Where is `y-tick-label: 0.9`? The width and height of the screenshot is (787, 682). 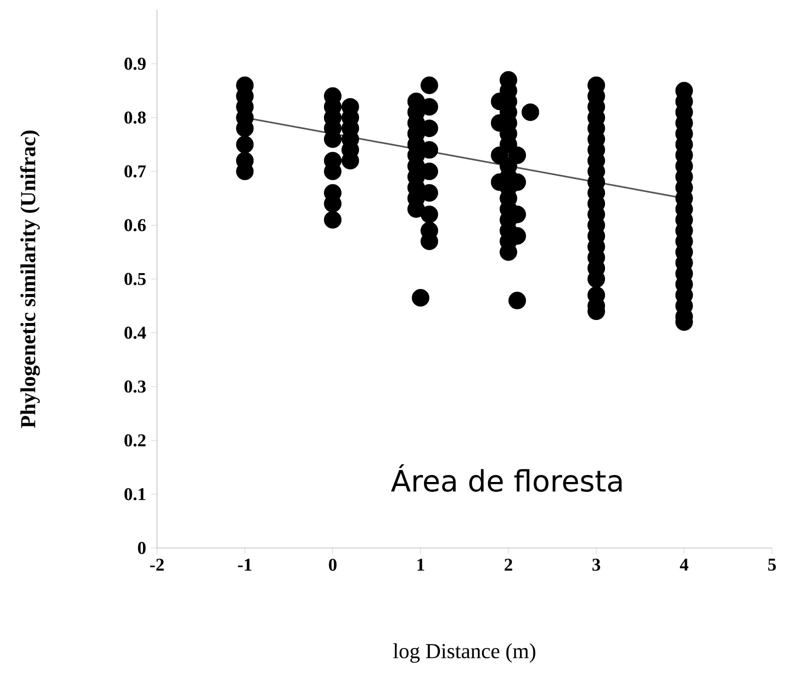
y-tick-label: 0.9 is located at coordinates (135, 64).